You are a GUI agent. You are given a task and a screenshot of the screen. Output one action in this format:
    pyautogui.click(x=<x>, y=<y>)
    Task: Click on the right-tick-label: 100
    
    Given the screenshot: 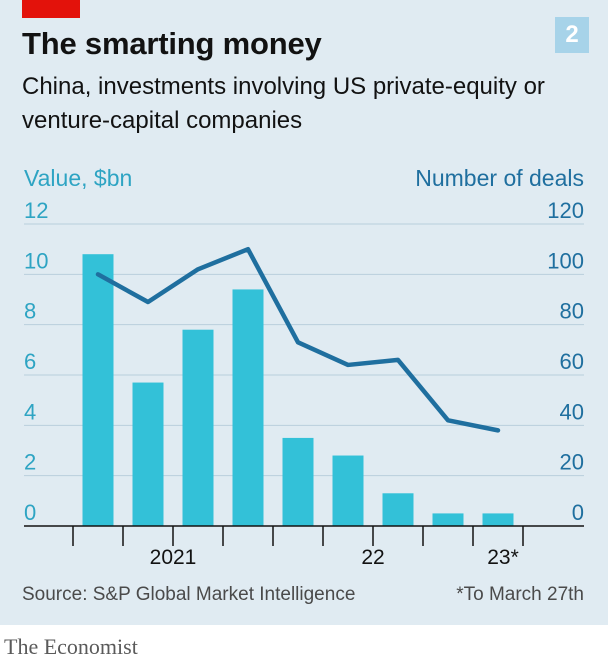 What is the action you would take?
    pyautogui.click(x=565, y=260)
    